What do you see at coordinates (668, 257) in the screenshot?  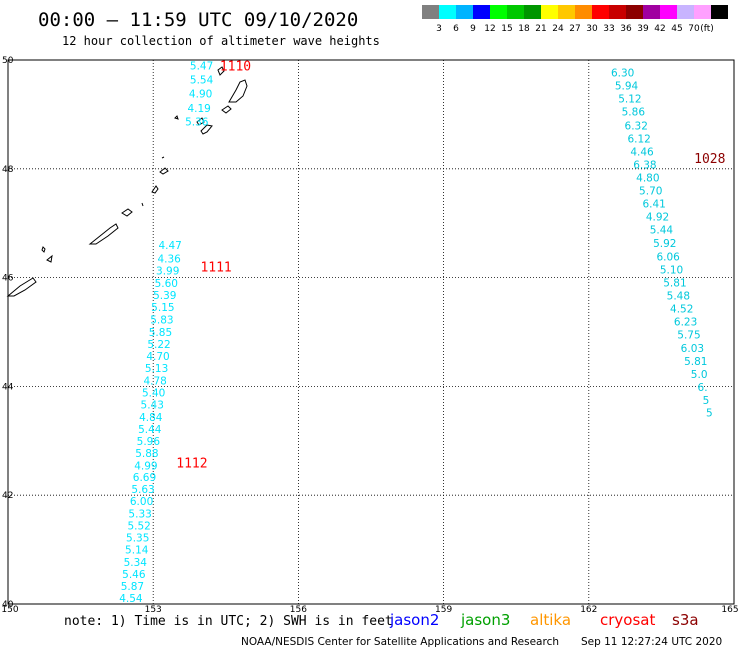 I see `wave-height-value: 6.06` at bounding box center [668, 257].